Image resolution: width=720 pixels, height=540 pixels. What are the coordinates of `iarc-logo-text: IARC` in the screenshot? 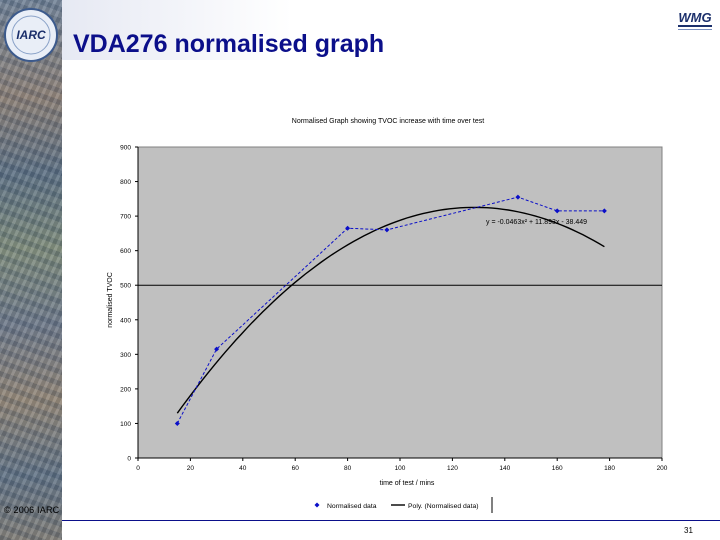 It's located at (31, 35).